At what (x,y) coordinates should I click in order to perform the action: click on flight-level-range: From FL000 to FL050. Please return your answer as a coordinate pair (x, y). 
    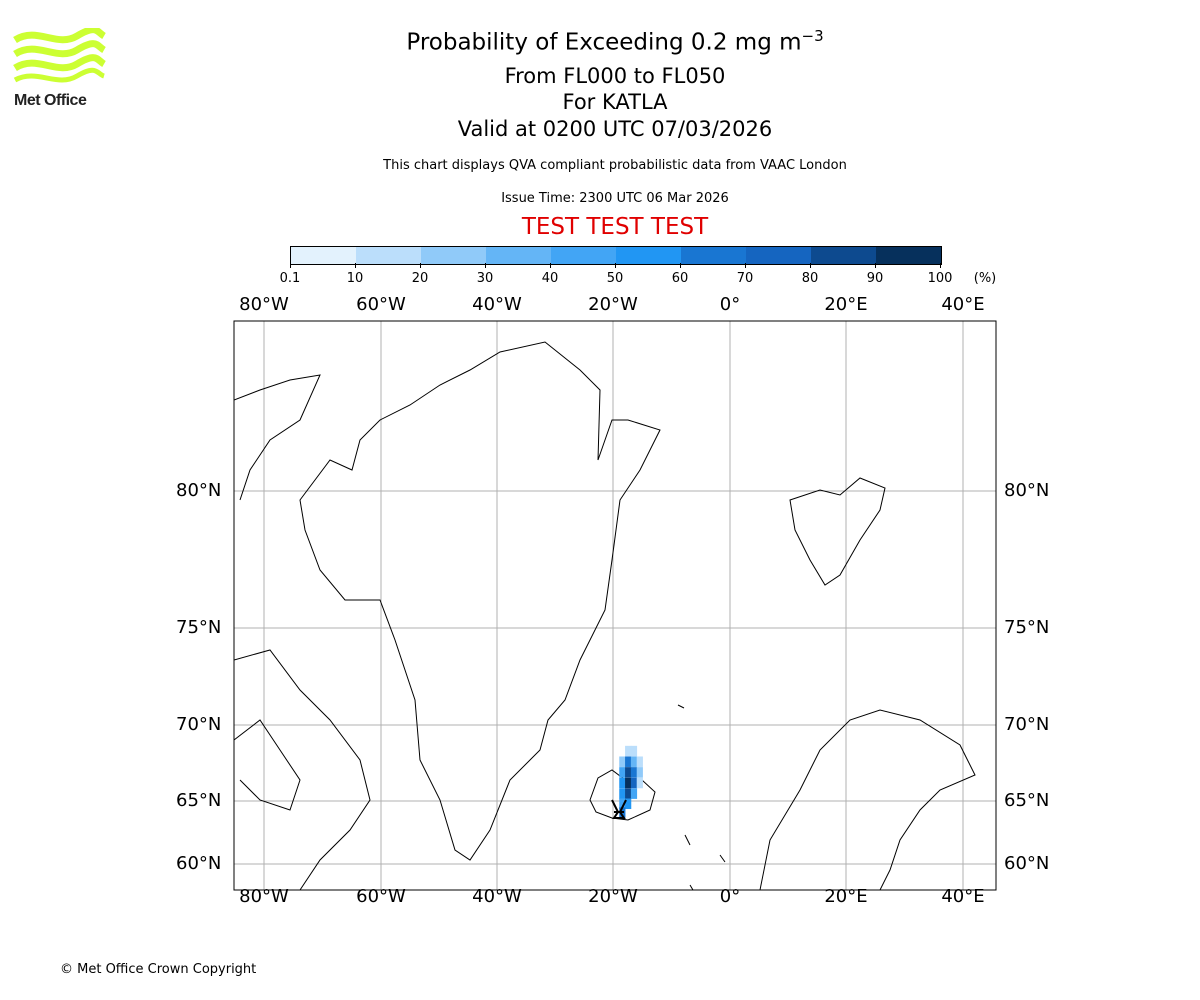
    Looking at the image, I should click on (615, 76).